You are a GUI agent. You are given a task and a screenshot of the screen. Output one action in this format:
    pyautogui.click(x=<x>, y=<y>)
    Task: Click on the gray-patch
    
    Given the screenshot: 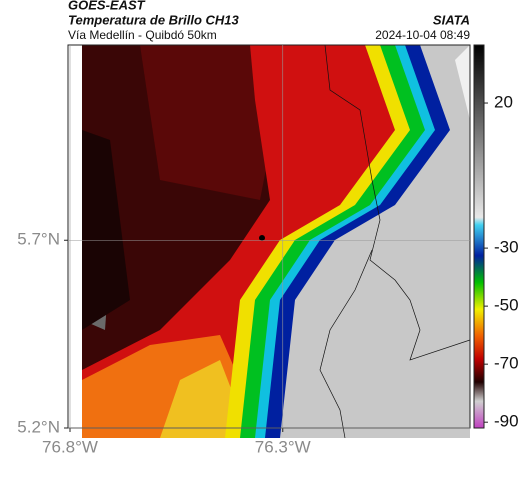 What is the action you would take?
    pyautogui.click(x=462, y=82)
    